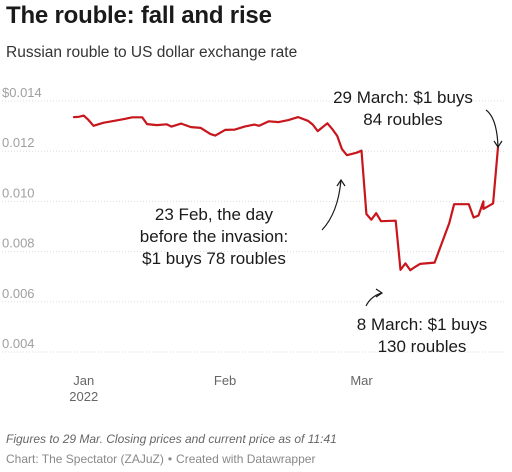 This screenshot has width=512, height=472. I want to click on y-tick-label: 0.004, so click(18, 343).